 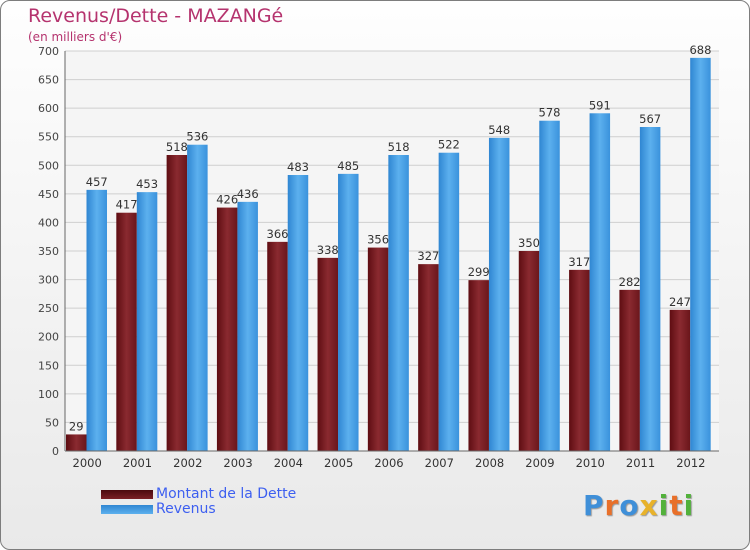 What do you see at coordinates (612, 505) in the screenshot?
I see `logo-letter: r` at bounding box center [612, 505].